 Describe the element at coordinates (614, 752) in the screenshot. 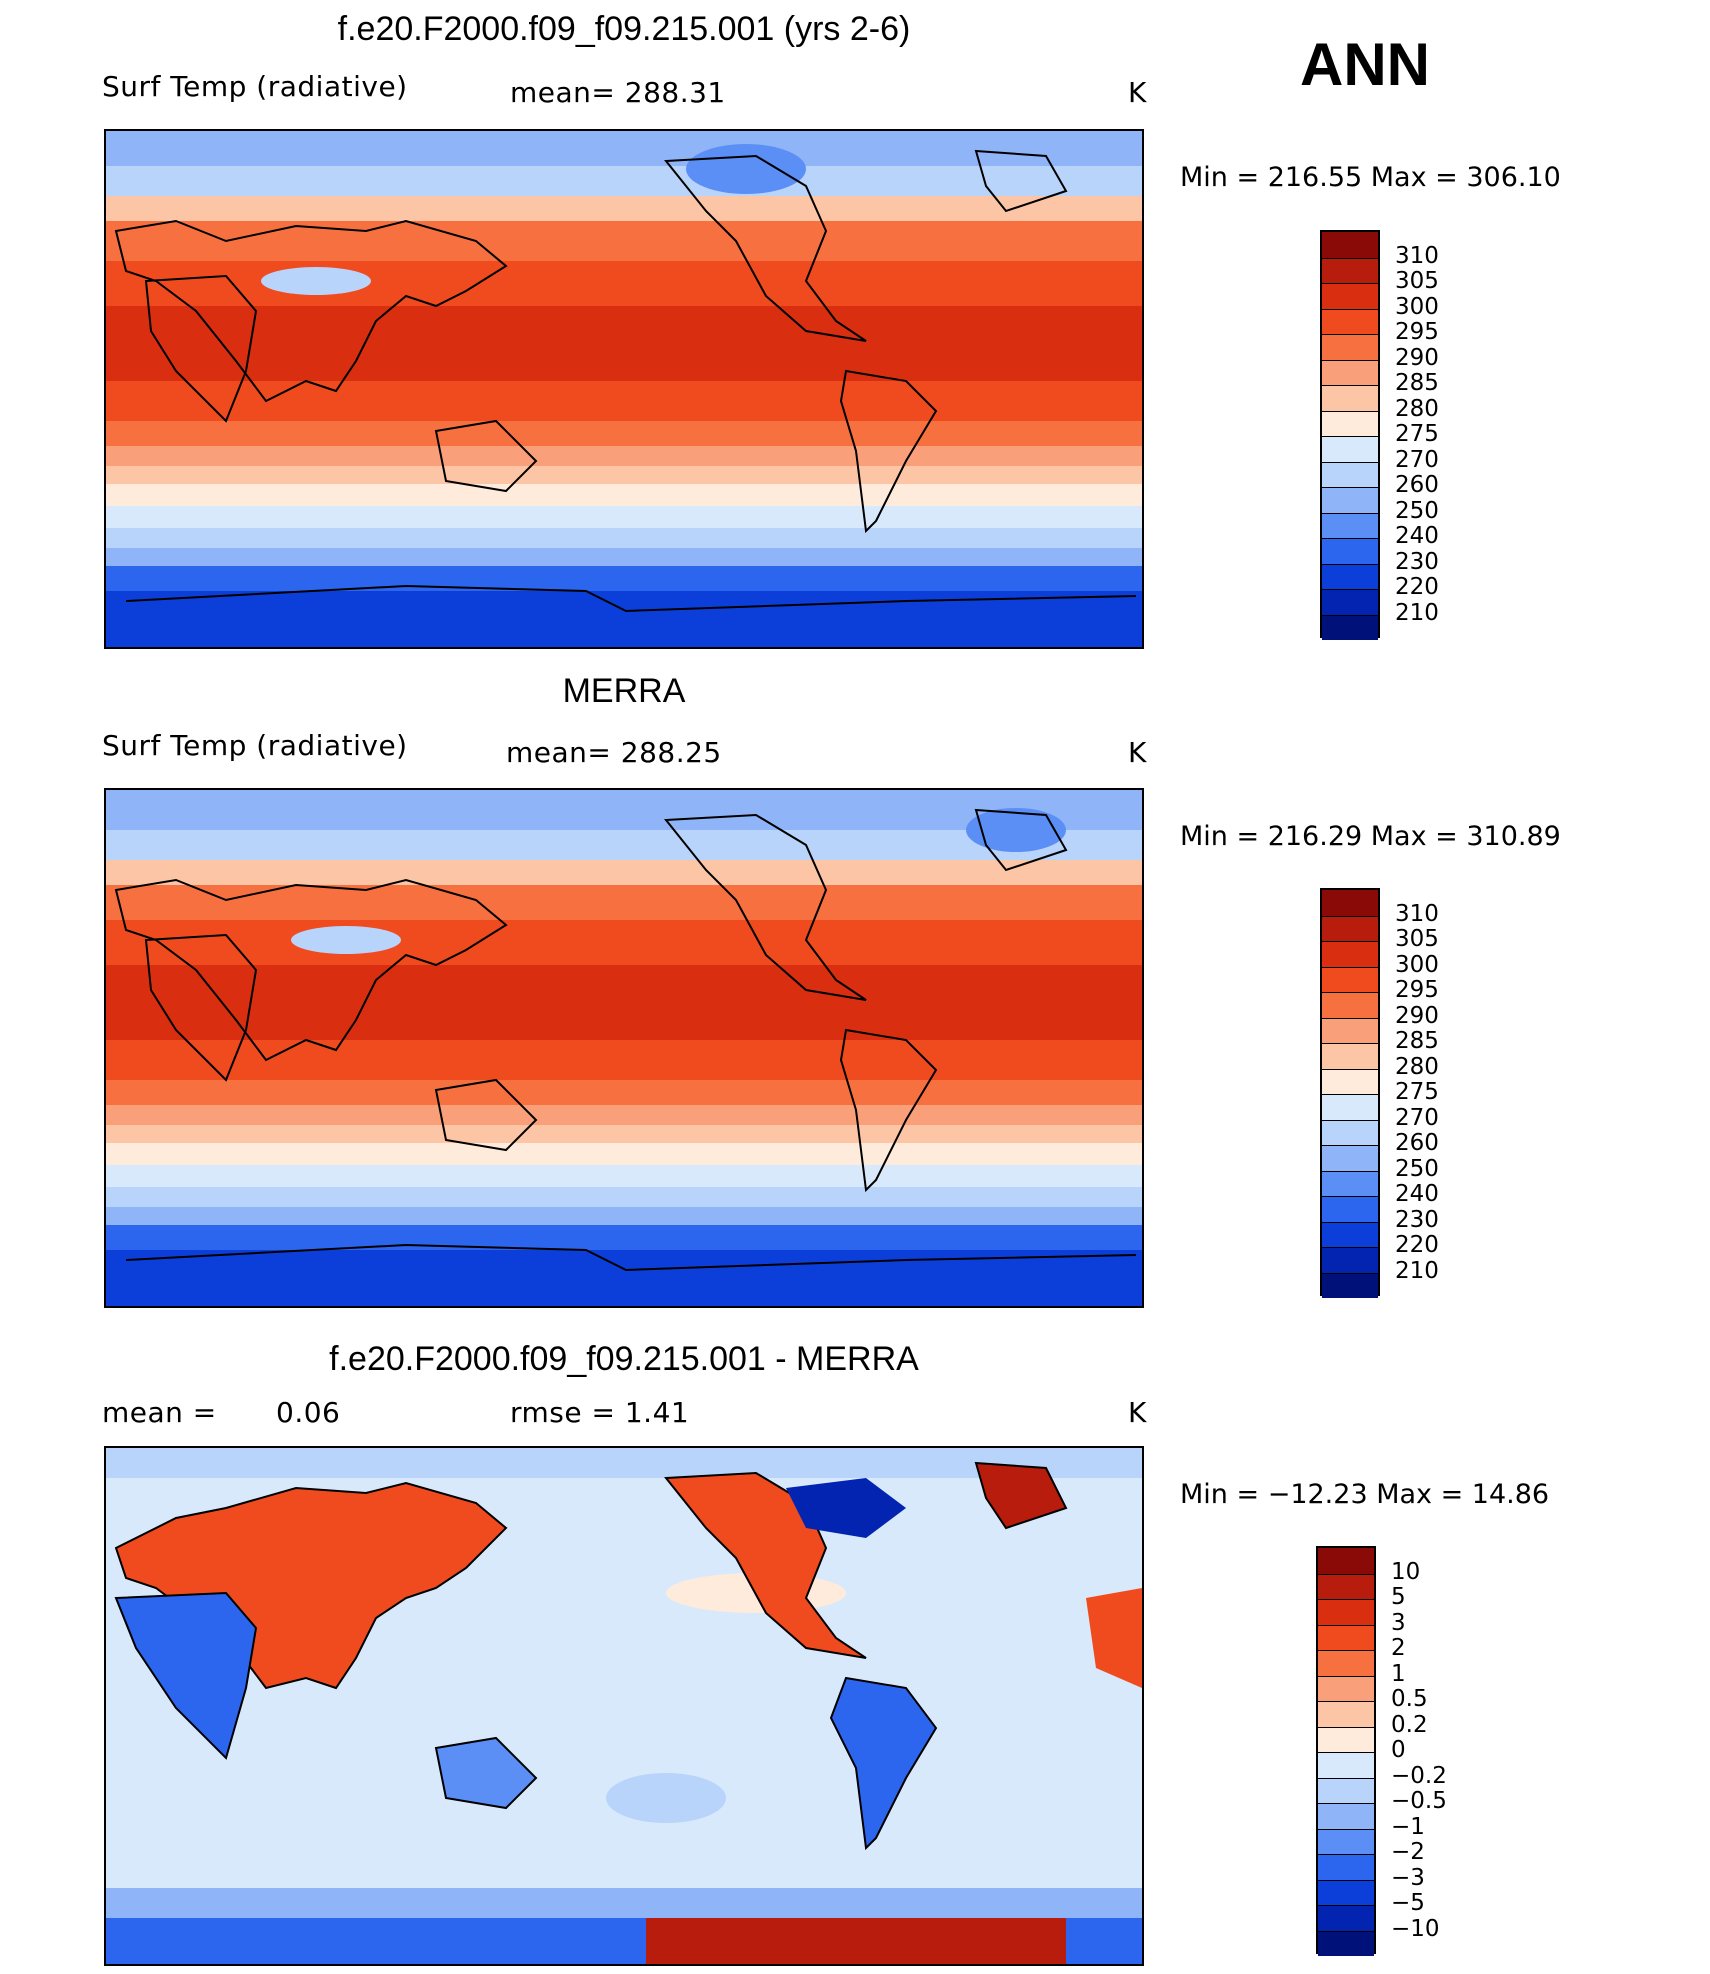

I see `panel-2-mean: mean= 288.25` at that location.